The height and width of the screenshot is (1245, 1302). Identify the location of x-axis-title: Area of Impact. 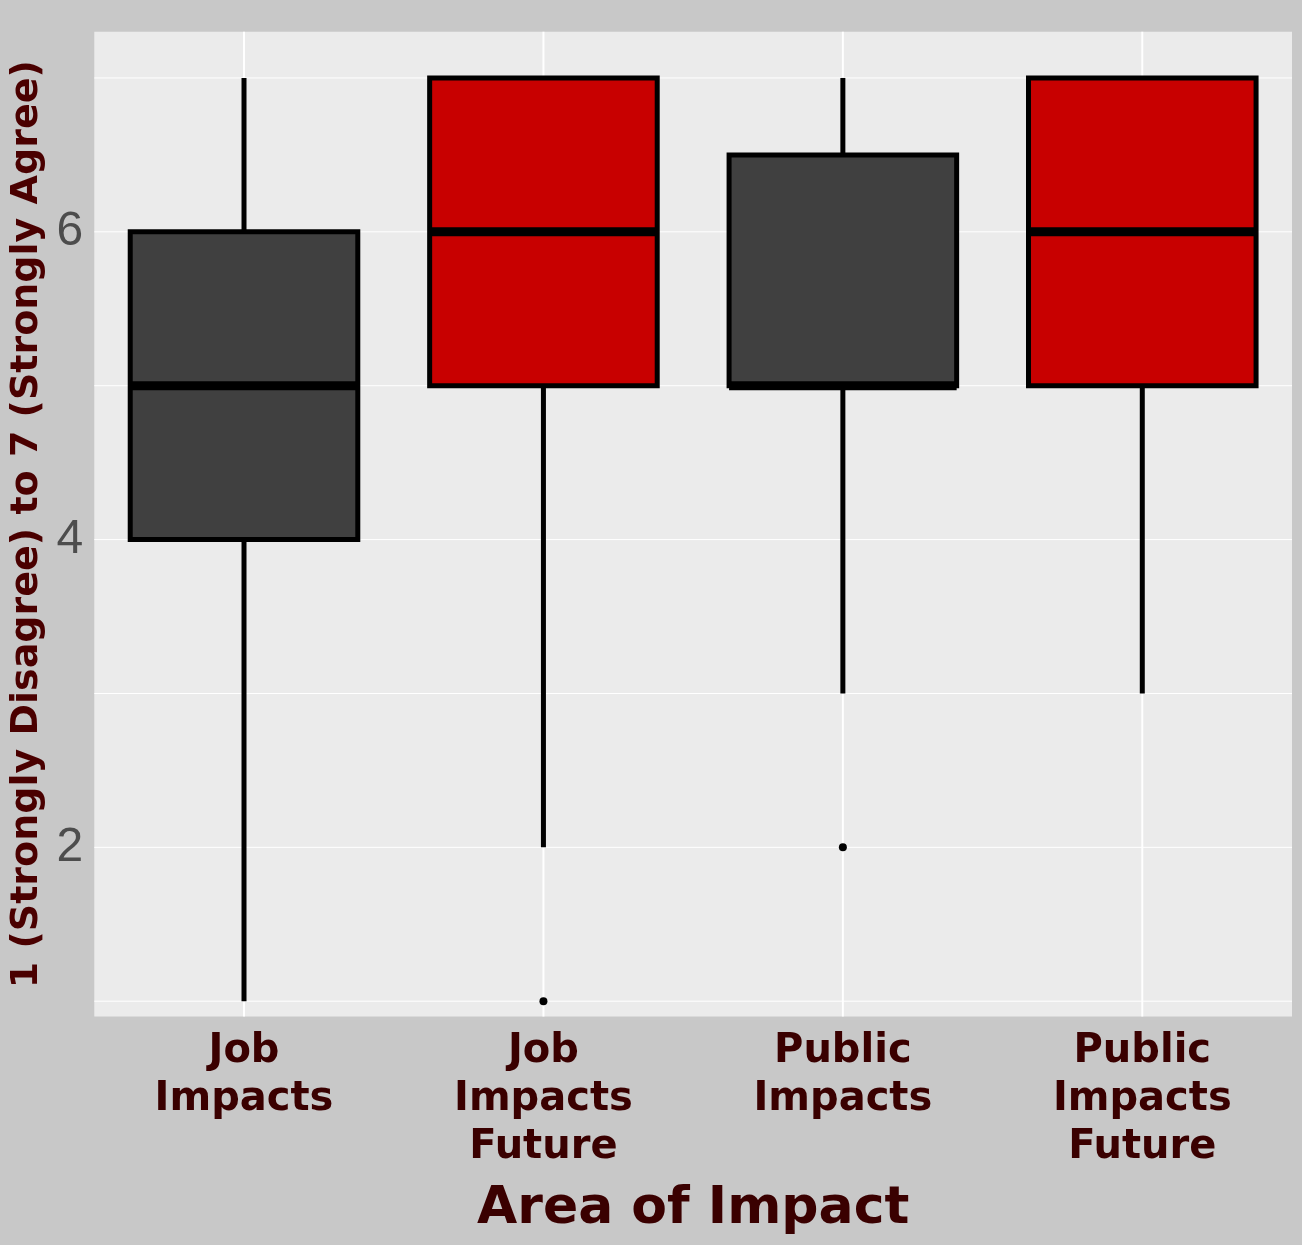
(693, 1205).